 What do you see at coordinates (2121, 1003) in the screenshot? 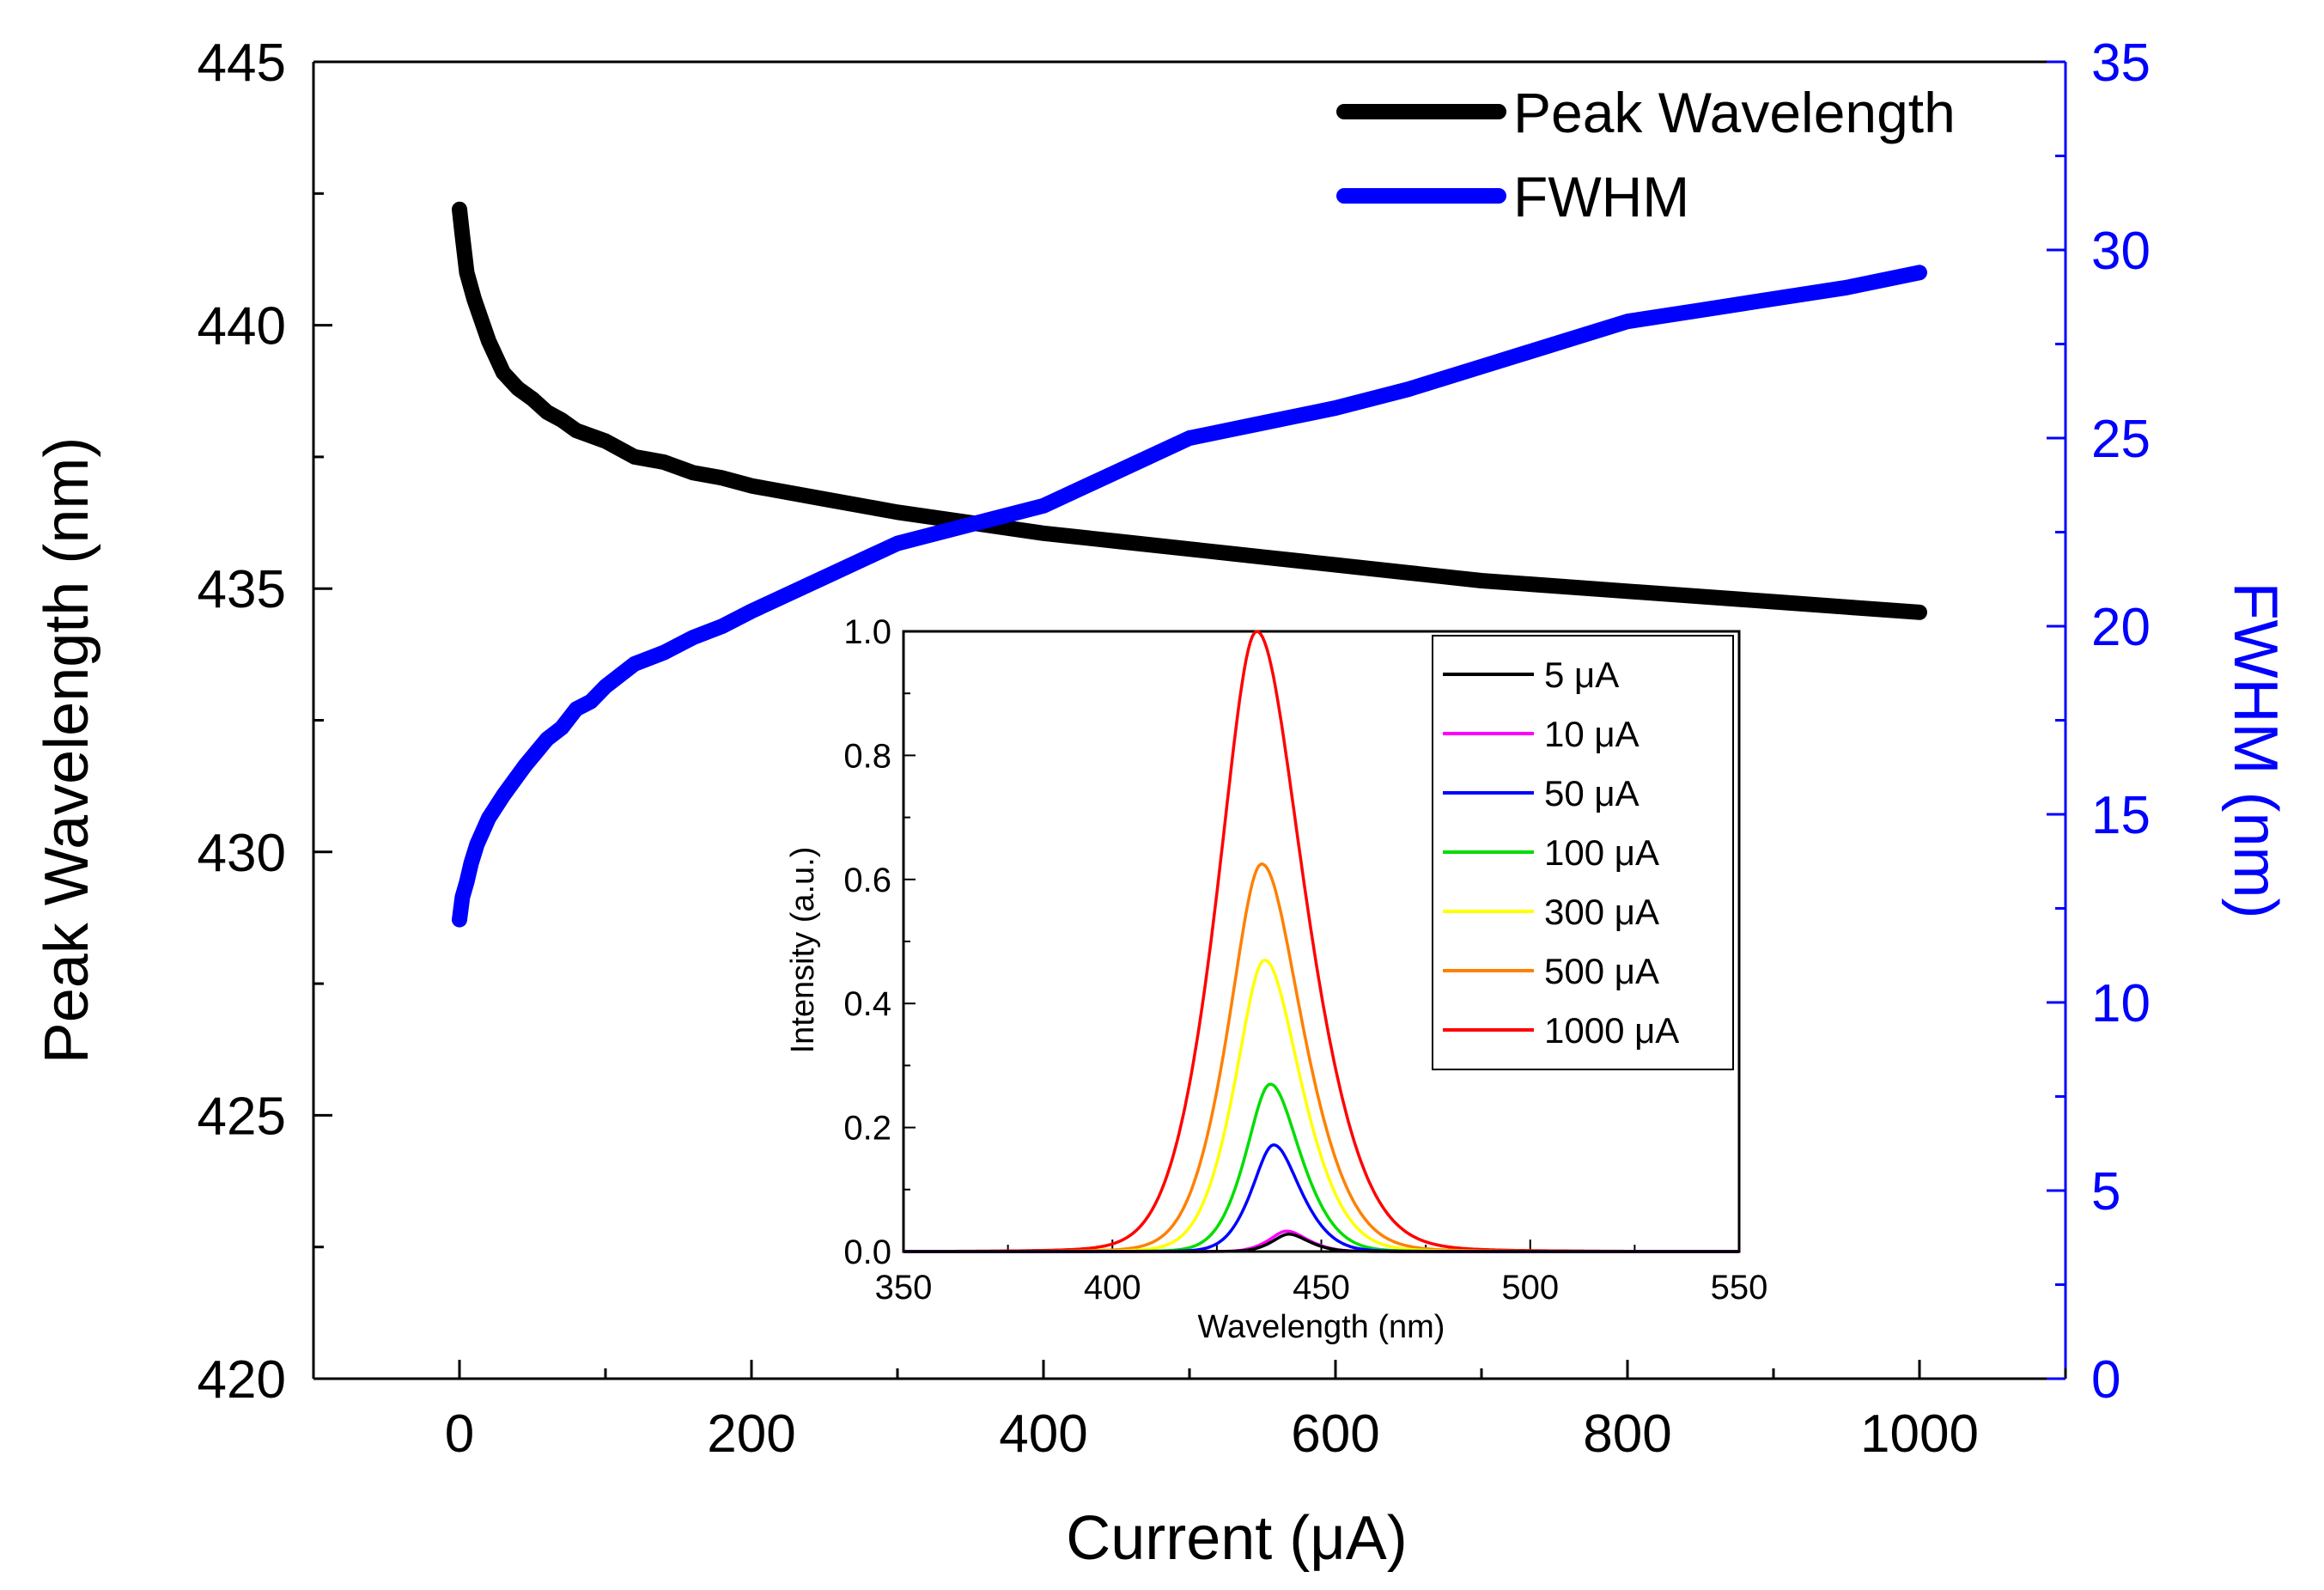
I see `y2-tick-label: 10` at bounding box center [2121, 1003].